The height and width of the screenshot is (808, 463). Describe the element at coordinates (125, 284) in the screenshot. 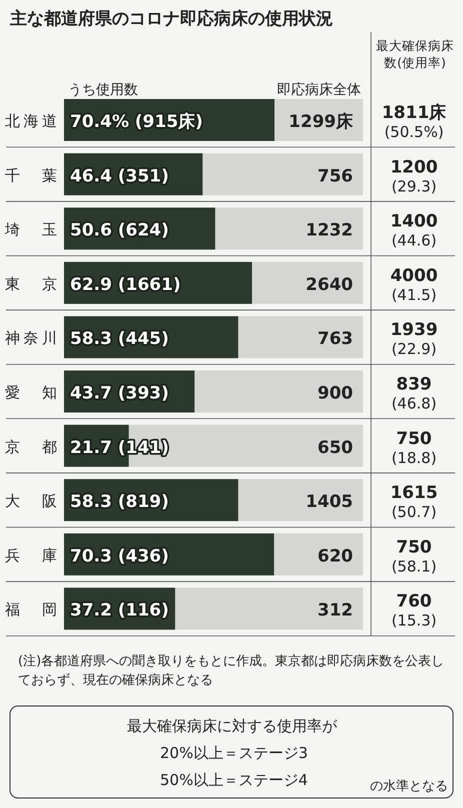

I see `data-label: 62.9 (1661)` at that location.